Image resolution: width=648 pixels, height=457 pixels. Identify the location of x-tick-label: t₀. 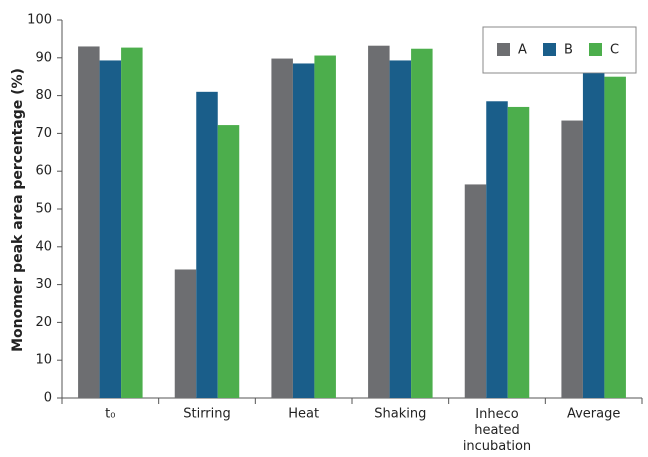
(110, 414).